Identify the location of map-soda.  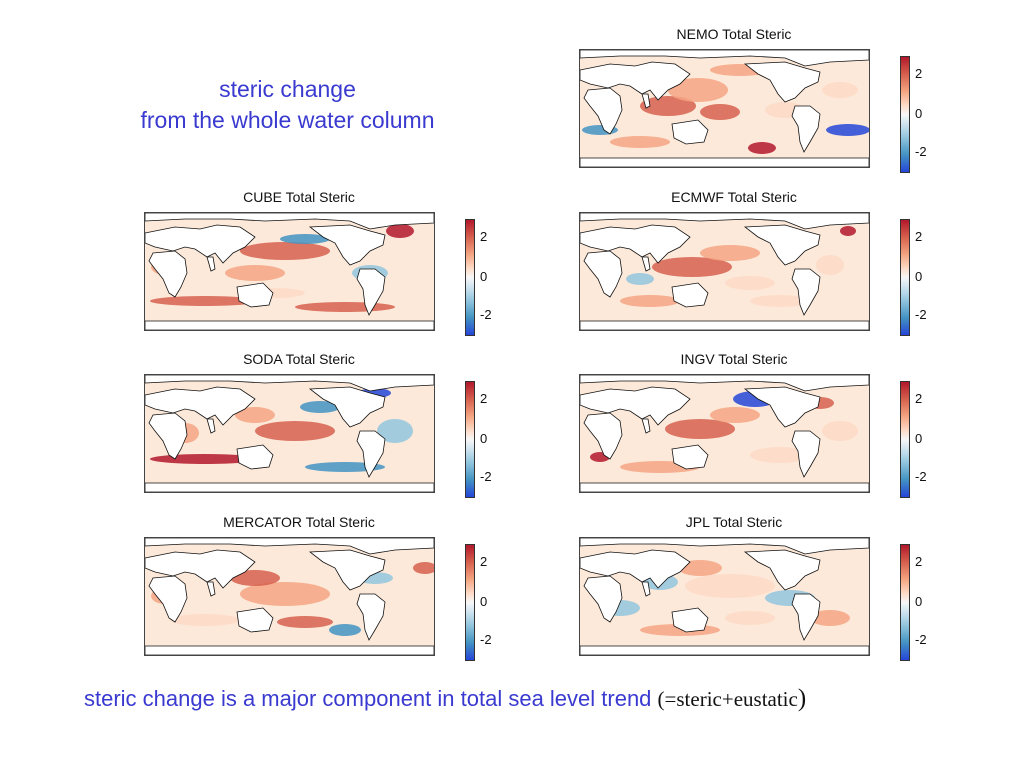
(289, 433).